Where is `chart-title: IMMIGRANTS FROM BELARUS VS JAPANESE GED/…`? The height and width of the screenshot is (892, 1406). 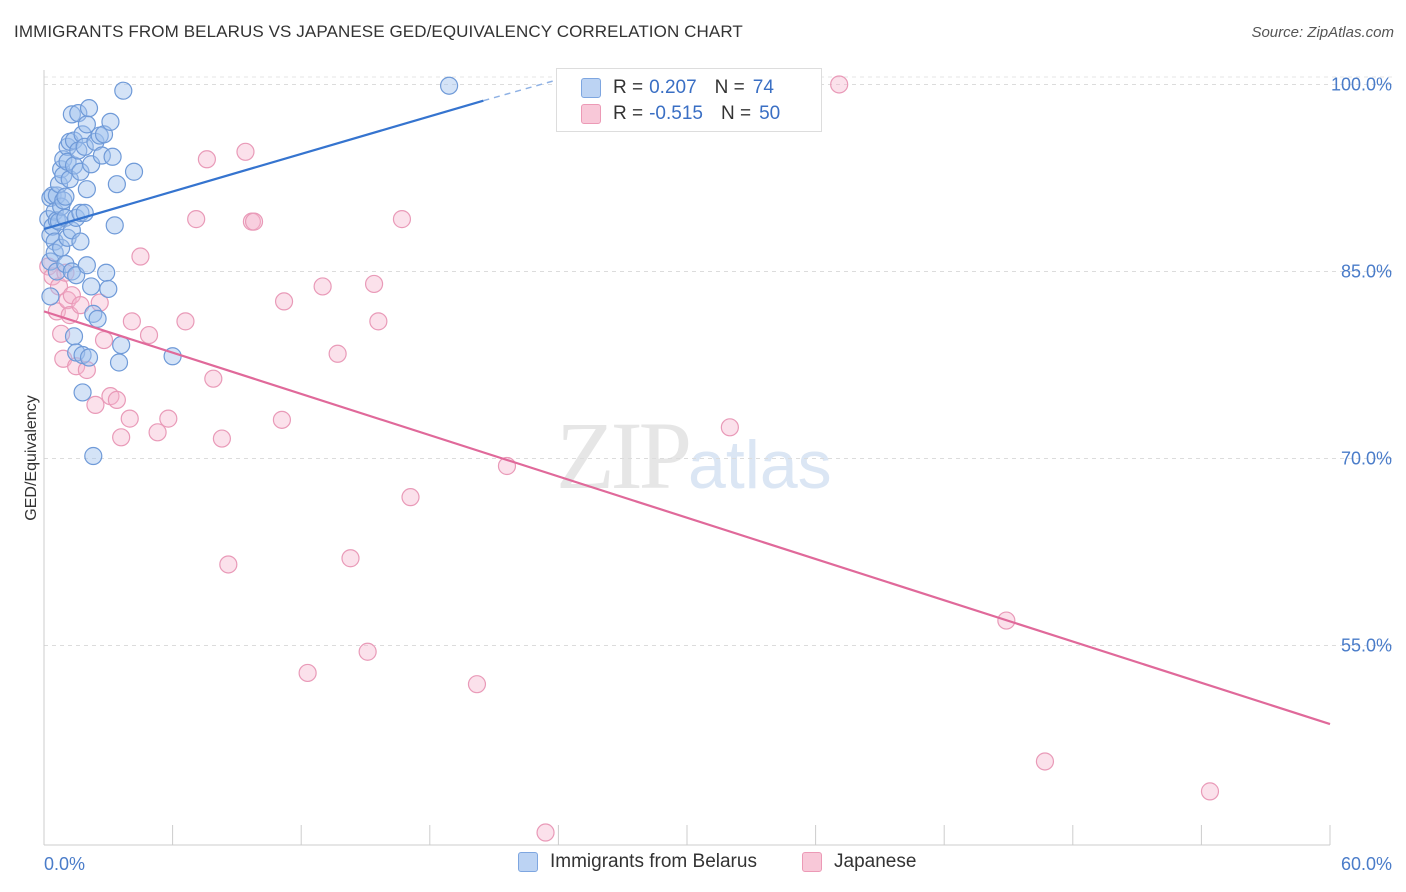 chart-title: IMMIGRANTS FROM BELARUS VS JAPANESE GED/… is located at coordinates (378, 31).